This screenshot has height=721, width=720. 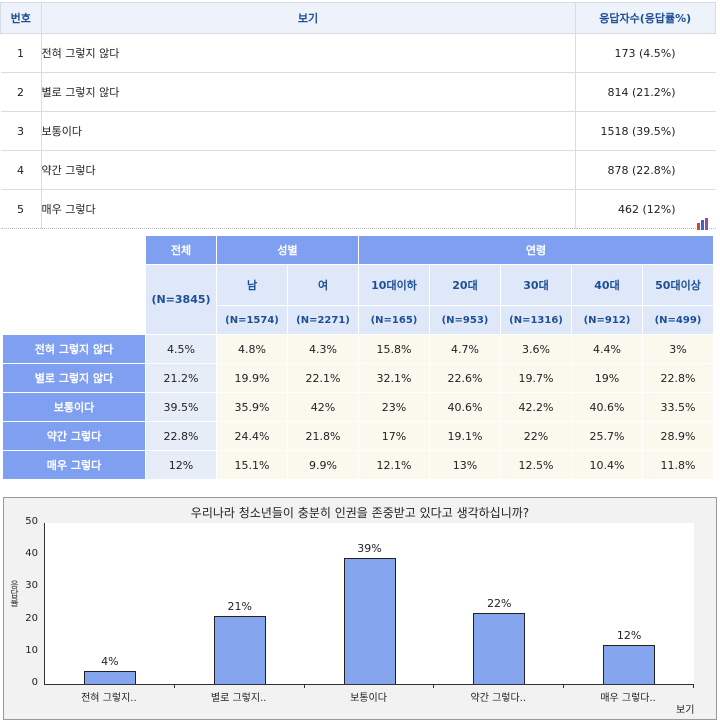 What do you see at coordinates (323, 407) in the screenshot?
I see `cell-value: 42%` at bounding box center [323, 407].